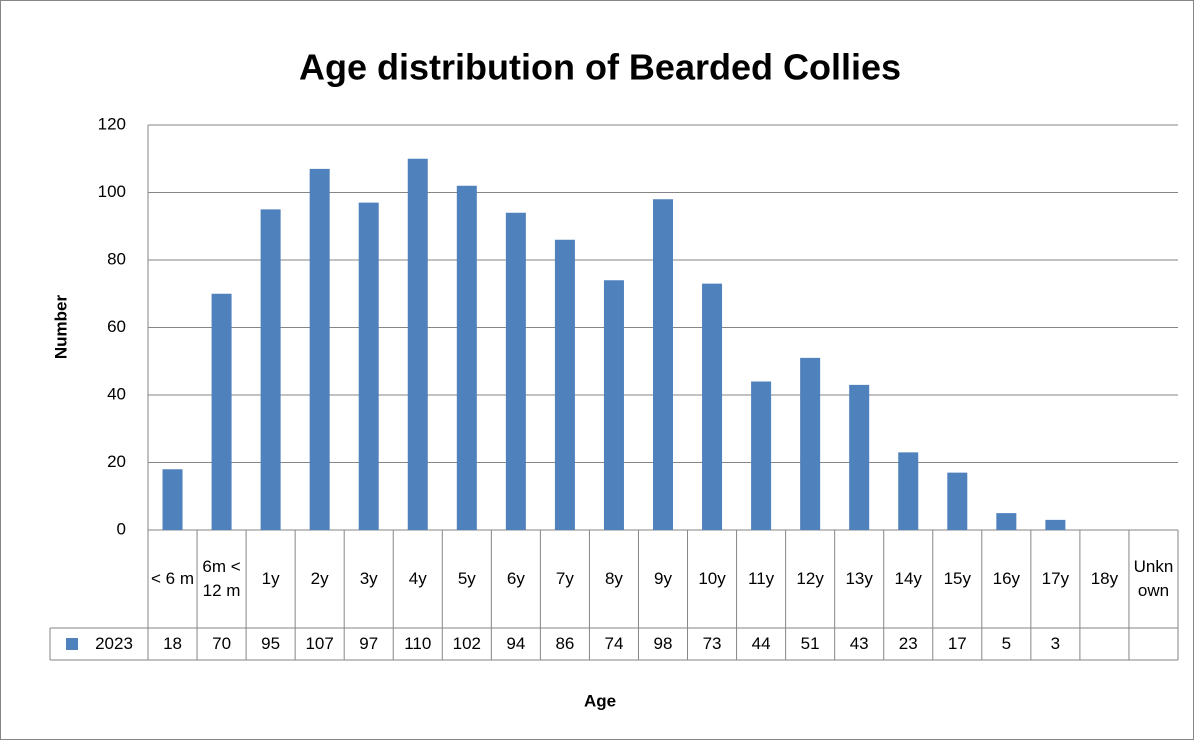 The height and width of the screenshot is (741, 1195). I want to click on x-tick-label: 7y, so click(564, 578).